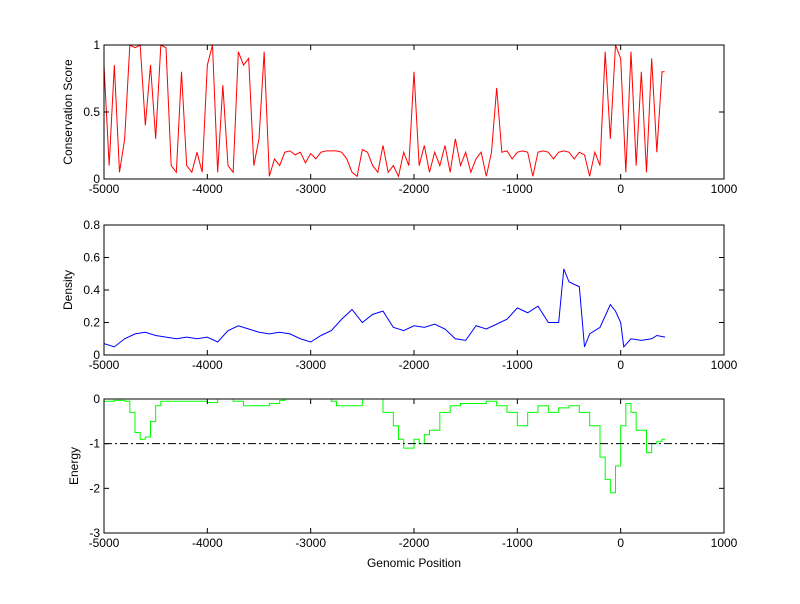 The height and width of the screenshot is (604, 800). What do you see at coordinates (384, 308) in the screenshot?
I see `density-series-line` at bounding box center [384, 308].